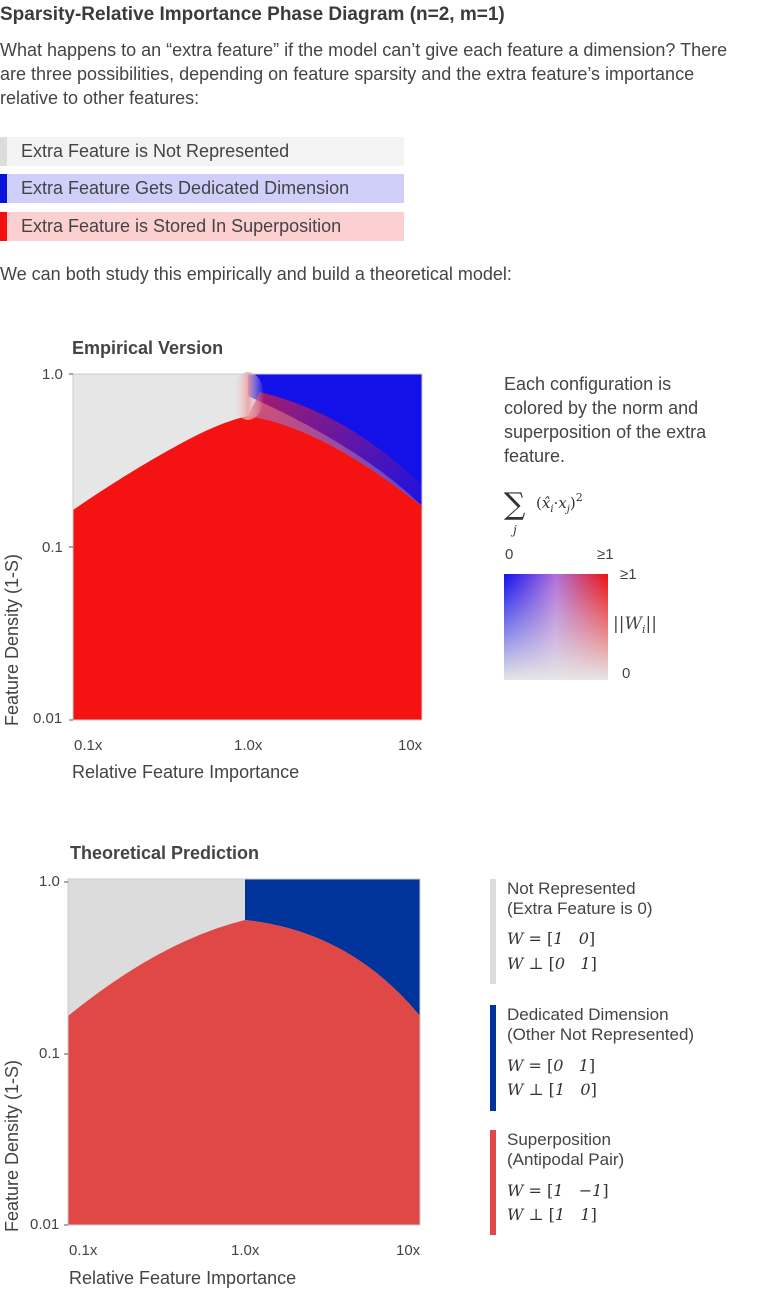 Image resolution: width=759 pixels, height=1291 pixels. I want to click on norm-superposition-colorbar, so click(556, 627).